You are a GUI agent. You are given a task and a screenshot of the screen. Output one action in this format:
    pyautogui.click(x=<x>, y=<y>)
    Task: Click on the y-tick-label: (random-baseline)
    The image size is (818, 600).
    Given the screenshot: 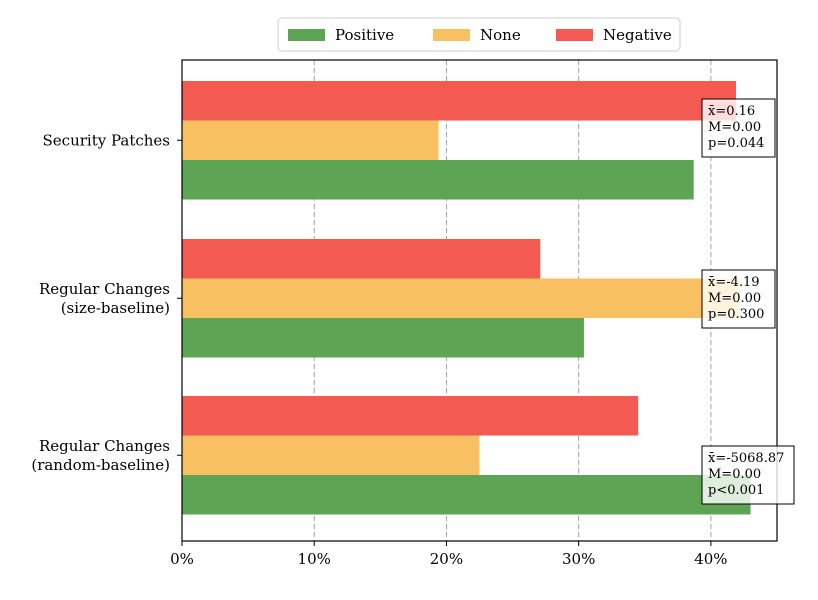 What is the action you would take?
    pyautogui.click(x=100, y=465)
    